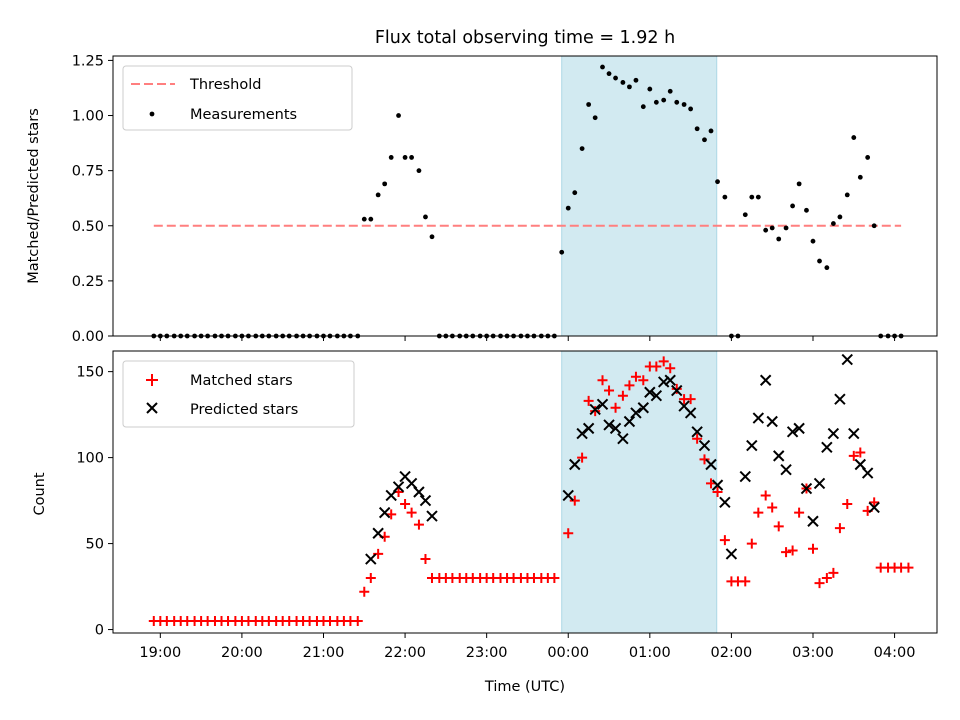 This screenshot has height=720, width=960. Describe the element at coordinates (88, 61) in the screenshot. I see `y-tick-label: 1.25` at that location.